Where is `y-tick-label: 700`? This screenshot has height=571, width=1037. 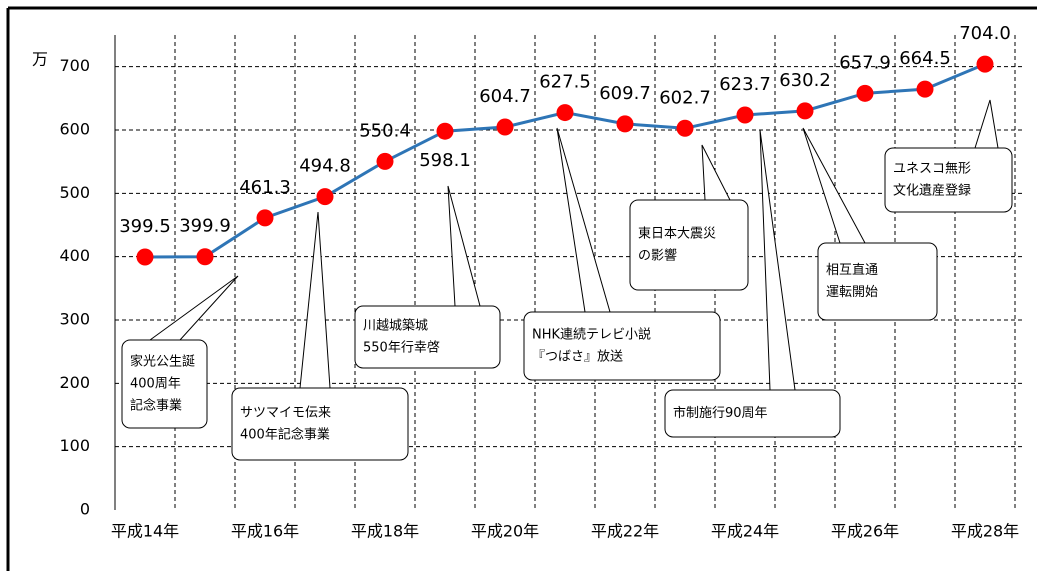 y-tick-label: 700 is located at coordinates (74, 65).